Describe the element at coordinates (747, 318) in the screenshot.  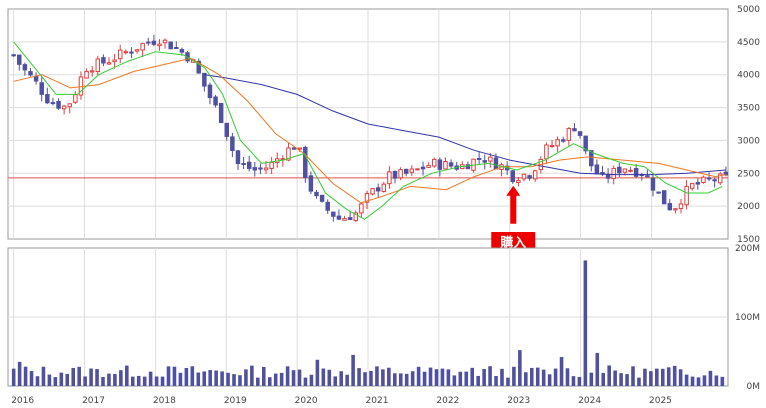
I see `volume-y-ticks: 200M 100M 0M` at that location.